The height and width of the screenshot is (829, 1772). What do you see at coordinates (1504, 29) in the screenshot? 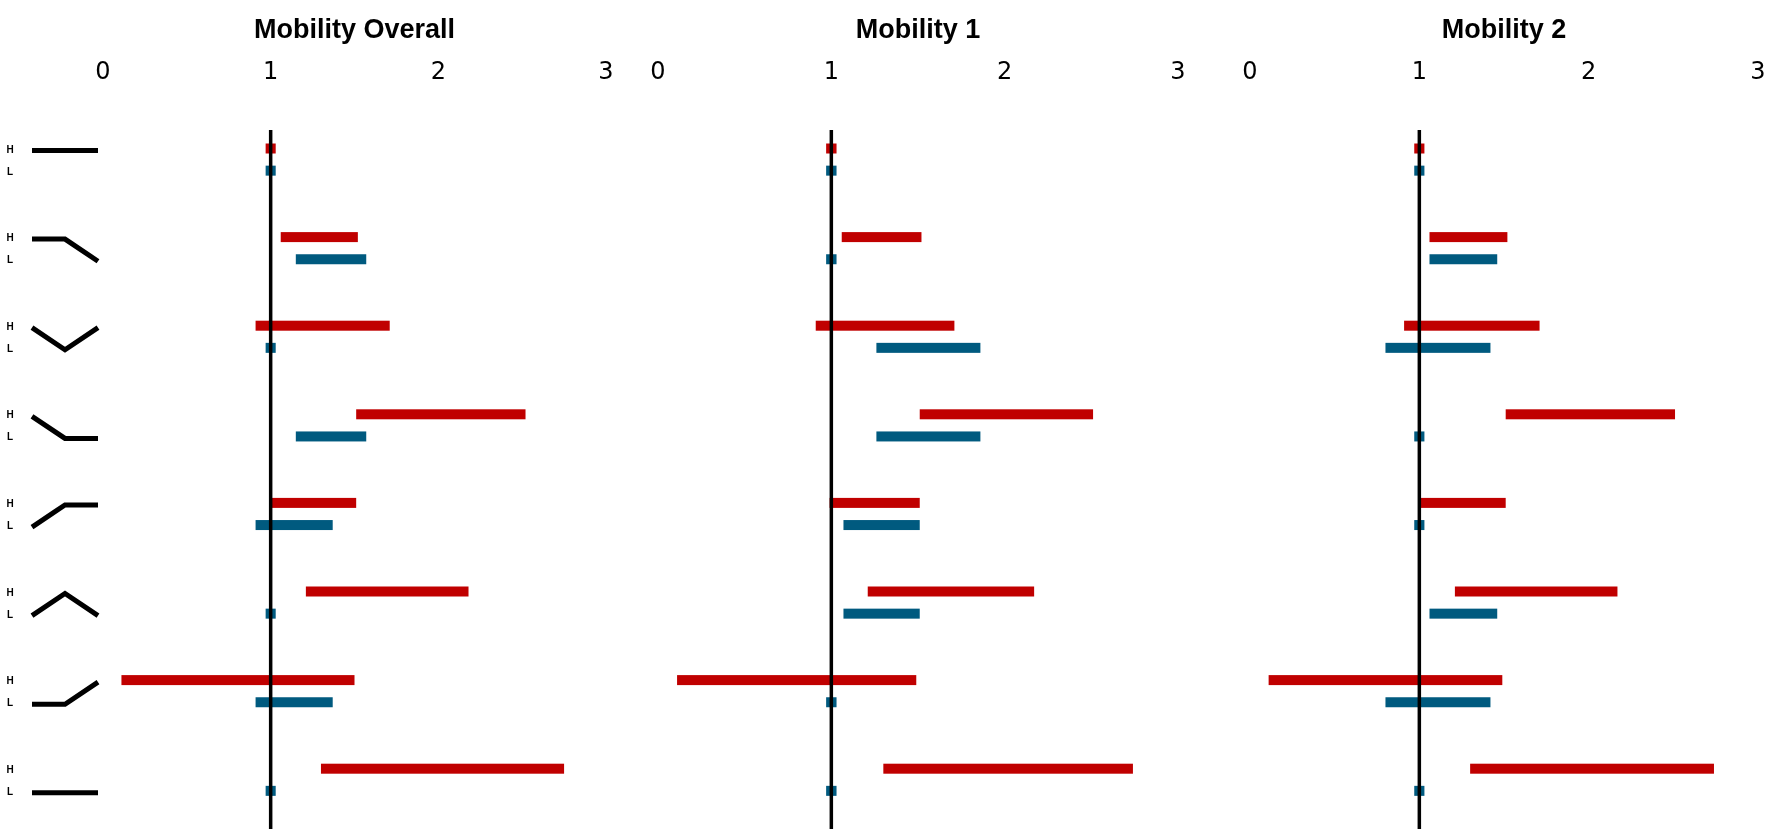
I see `chart-title: Mobility 2` at bounding box center [1504, 29].